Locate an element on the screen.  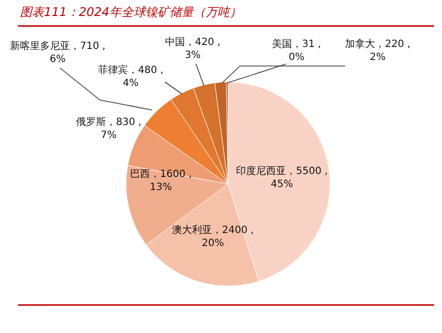
slice-label: 加拿大，220 , 2% is located at coordinates (377, 51).